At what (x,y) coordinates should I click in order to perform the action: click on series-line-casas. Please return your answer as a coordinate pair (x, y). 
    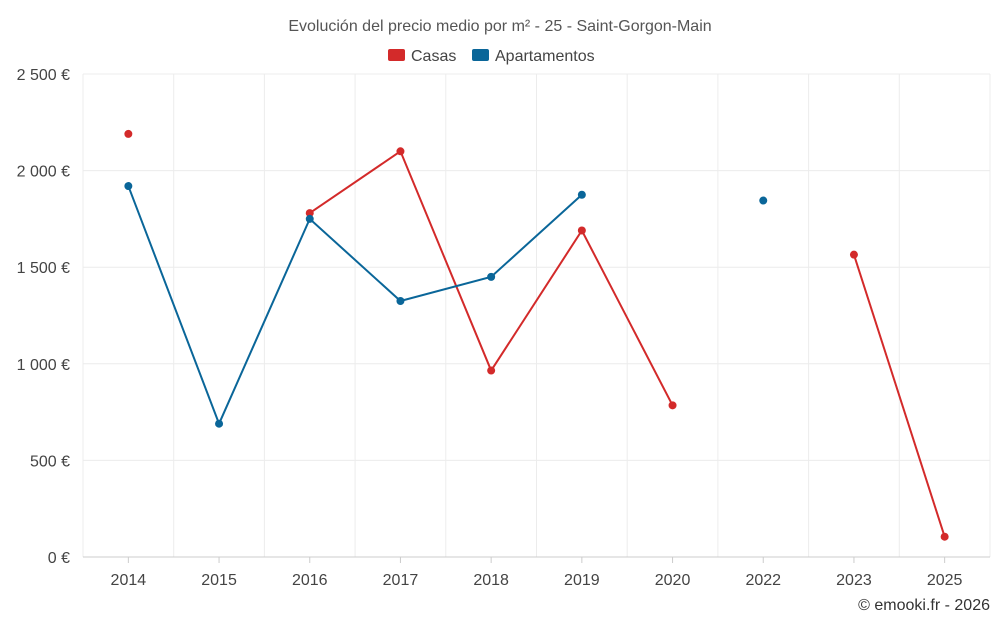
    Looking at the image, I should click on (899, 396).